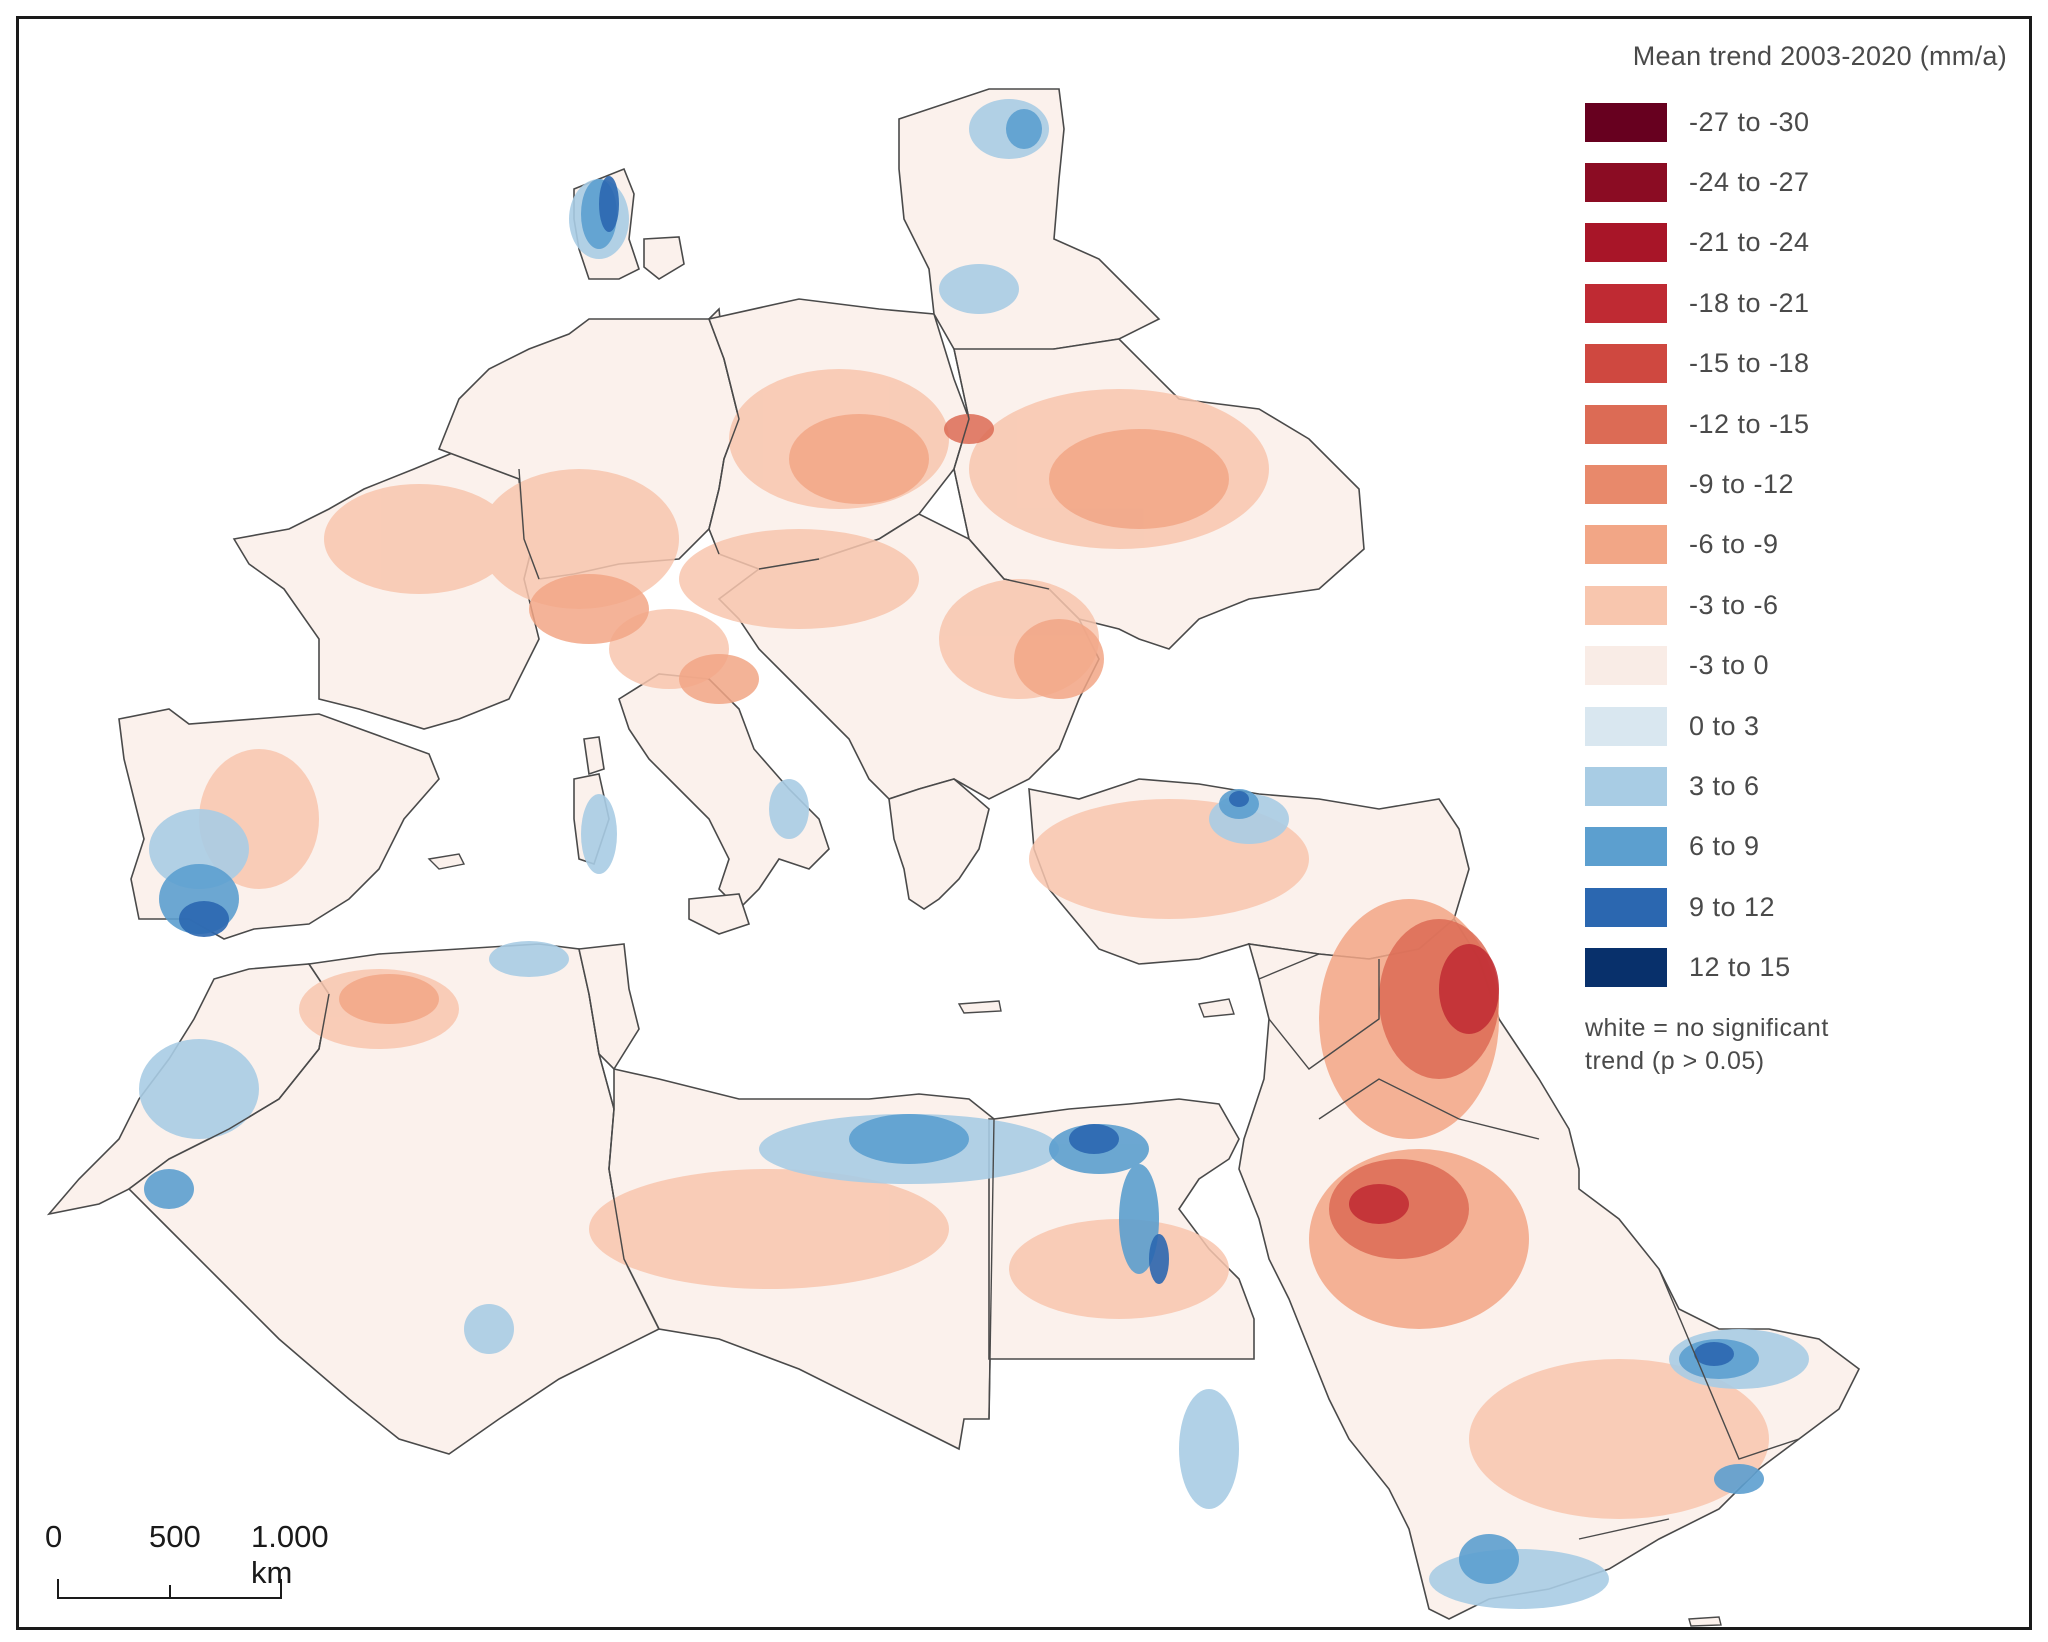 This screenshot has height=1642, width=2048. Describe the element at coordinates (1740, 967) in the screenshot. I see `legend-label: 12 to 15` at that location.